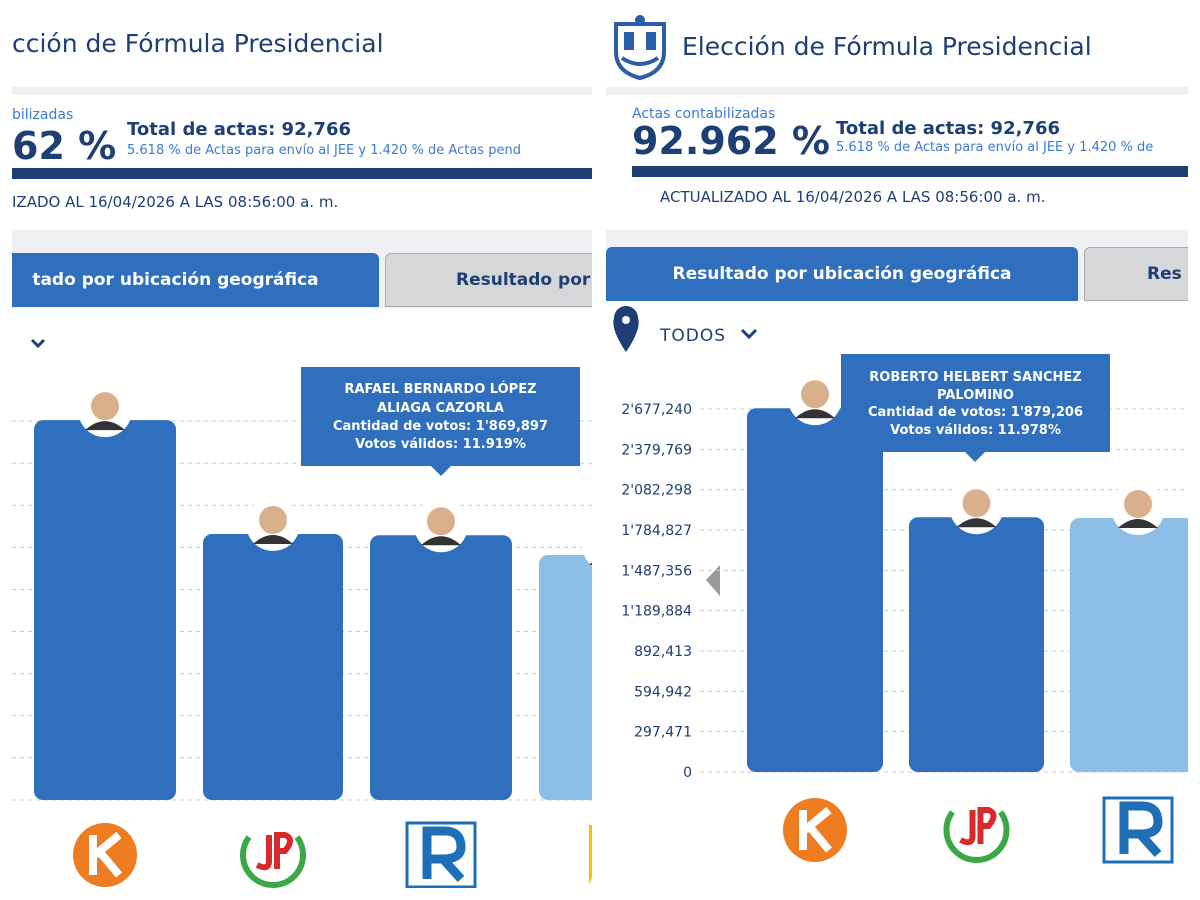  Describe the element at coordinates (440, 444) in the screenshot. I see `tooltip-line: Votos válidos: 11.919%` at that location.